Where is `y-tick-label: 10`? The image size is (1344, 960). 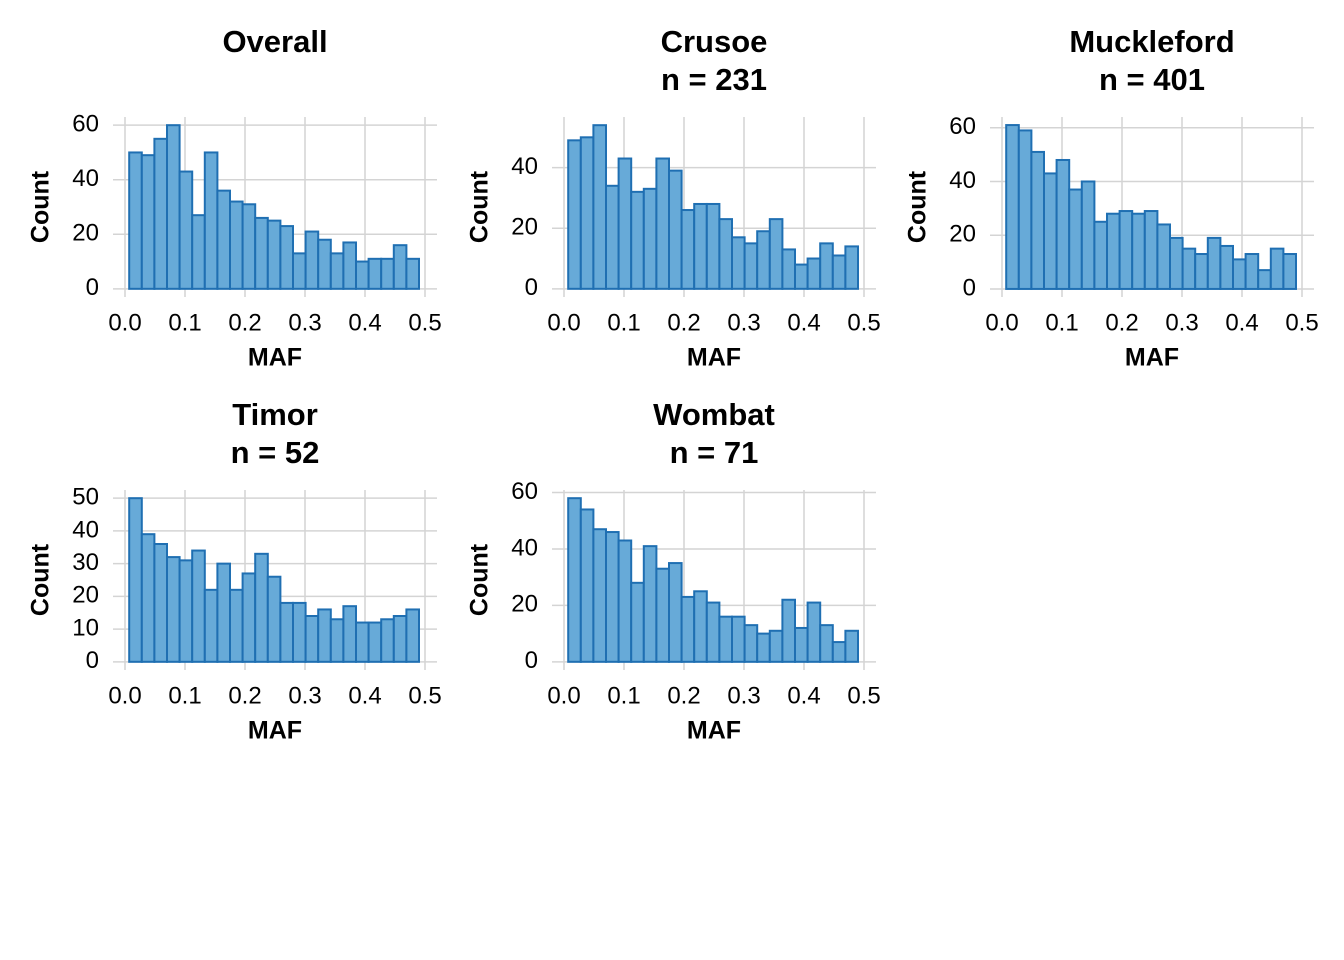 y-tick-label: 10 is located at coordinates (85, 627).